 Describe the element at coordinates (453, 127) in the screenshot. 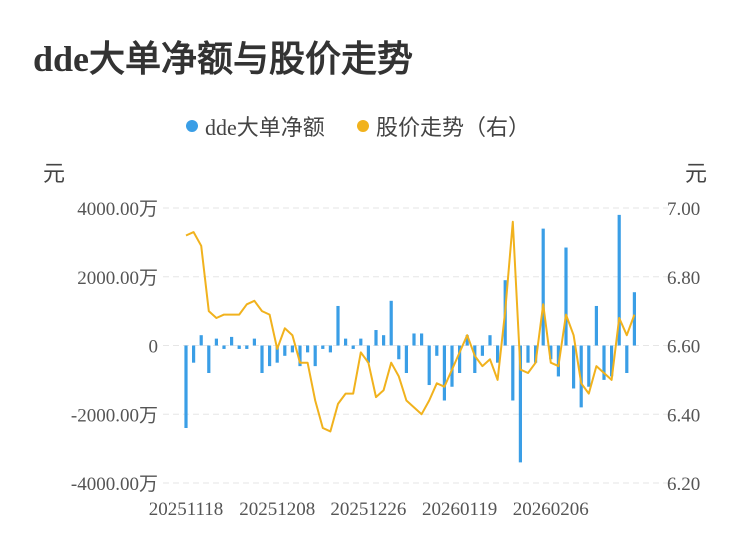

I see `legend-label-price: 股价走势（右）` at that location.